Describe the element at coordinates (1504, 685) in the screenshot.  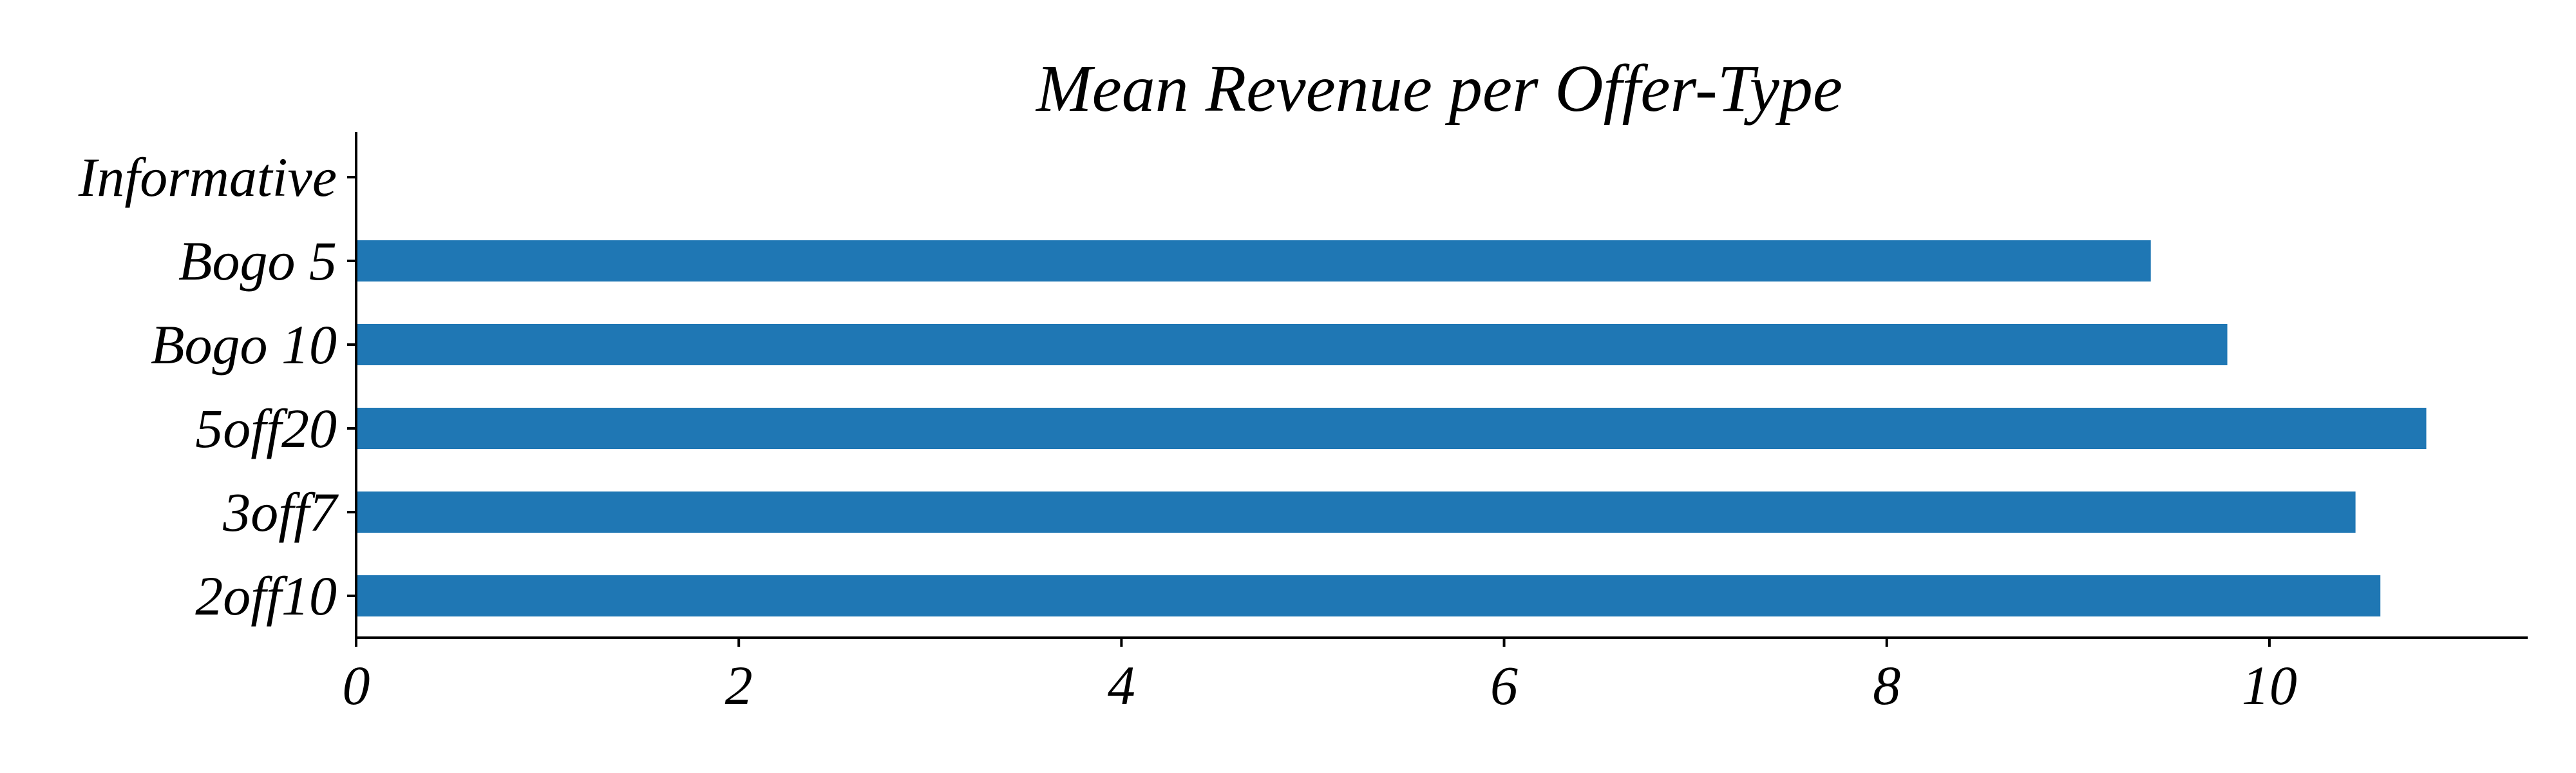
I see `x-tick-label: 6` at that location.